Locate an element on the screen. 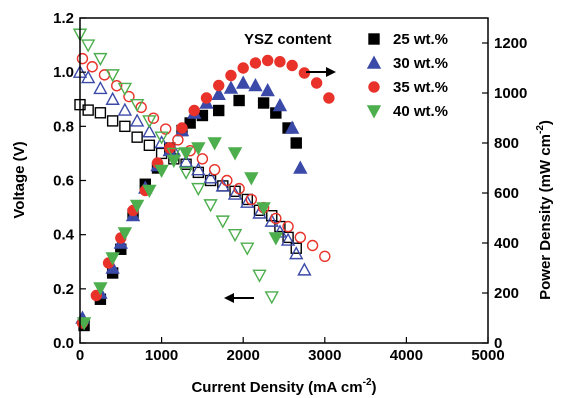 This screenshot has width=562, height=398. y-left-axis-title: Voltage (V) is located at coordinates (19, 179).